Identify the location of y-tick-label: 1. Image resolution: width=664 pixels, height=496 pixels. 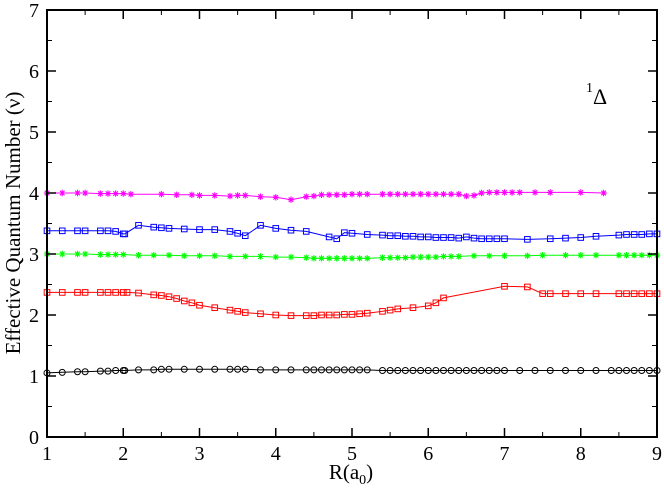
(34, 377).